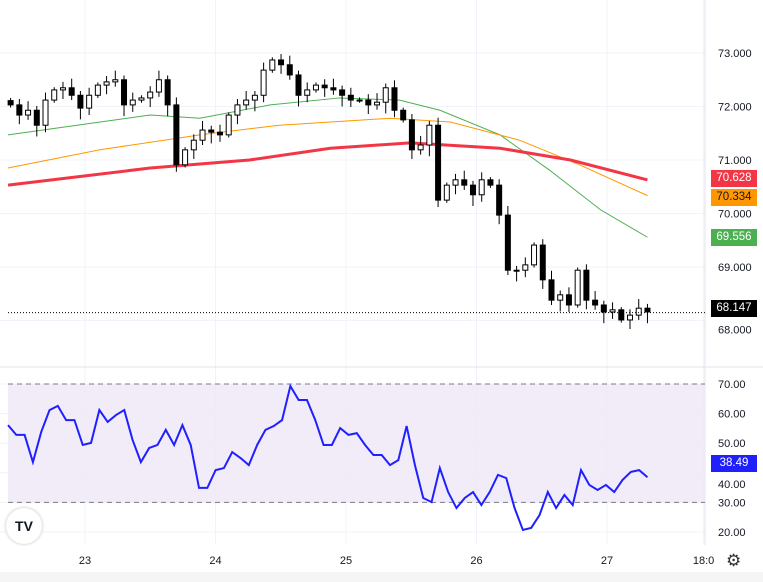 The width and height of the screenshot is (763, 582). Describe the element at coordinates (735, 215) in the screenshot. I see `price-tick-label: 70.000` at that location.